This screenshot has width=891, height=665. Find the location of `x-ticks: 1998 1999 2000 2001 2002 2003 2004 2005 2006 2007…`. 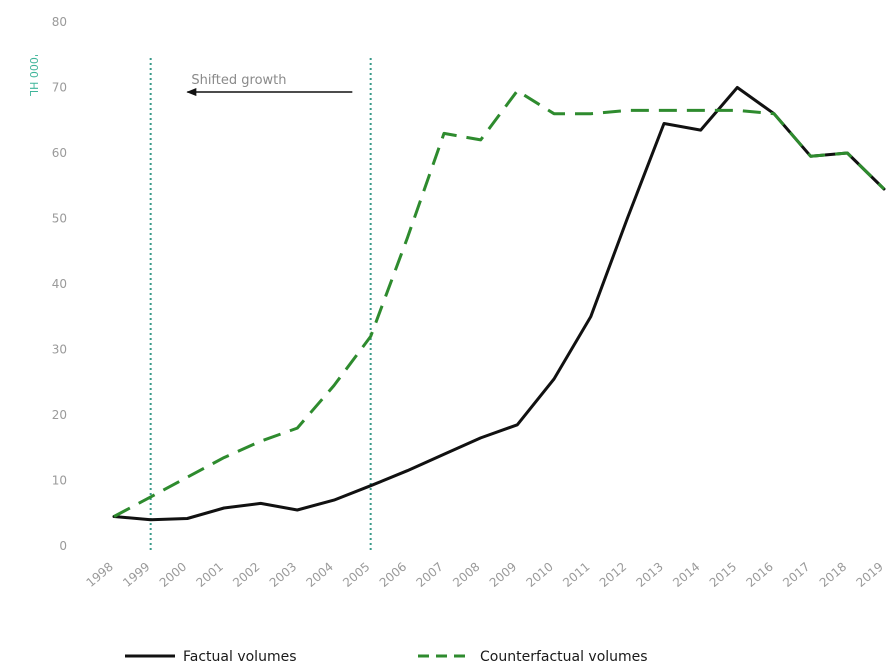

x-ticks: 1998 1999 2000 2001 2002 2003 2004 2005 2006 2007… is located at coordinates (485, 575).